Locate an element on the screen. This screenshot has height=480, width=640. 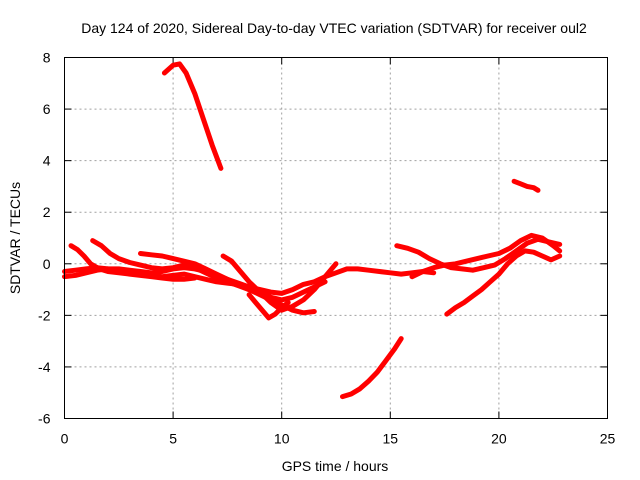
y-tick-label: -4 is located at coordinates (44, 367).